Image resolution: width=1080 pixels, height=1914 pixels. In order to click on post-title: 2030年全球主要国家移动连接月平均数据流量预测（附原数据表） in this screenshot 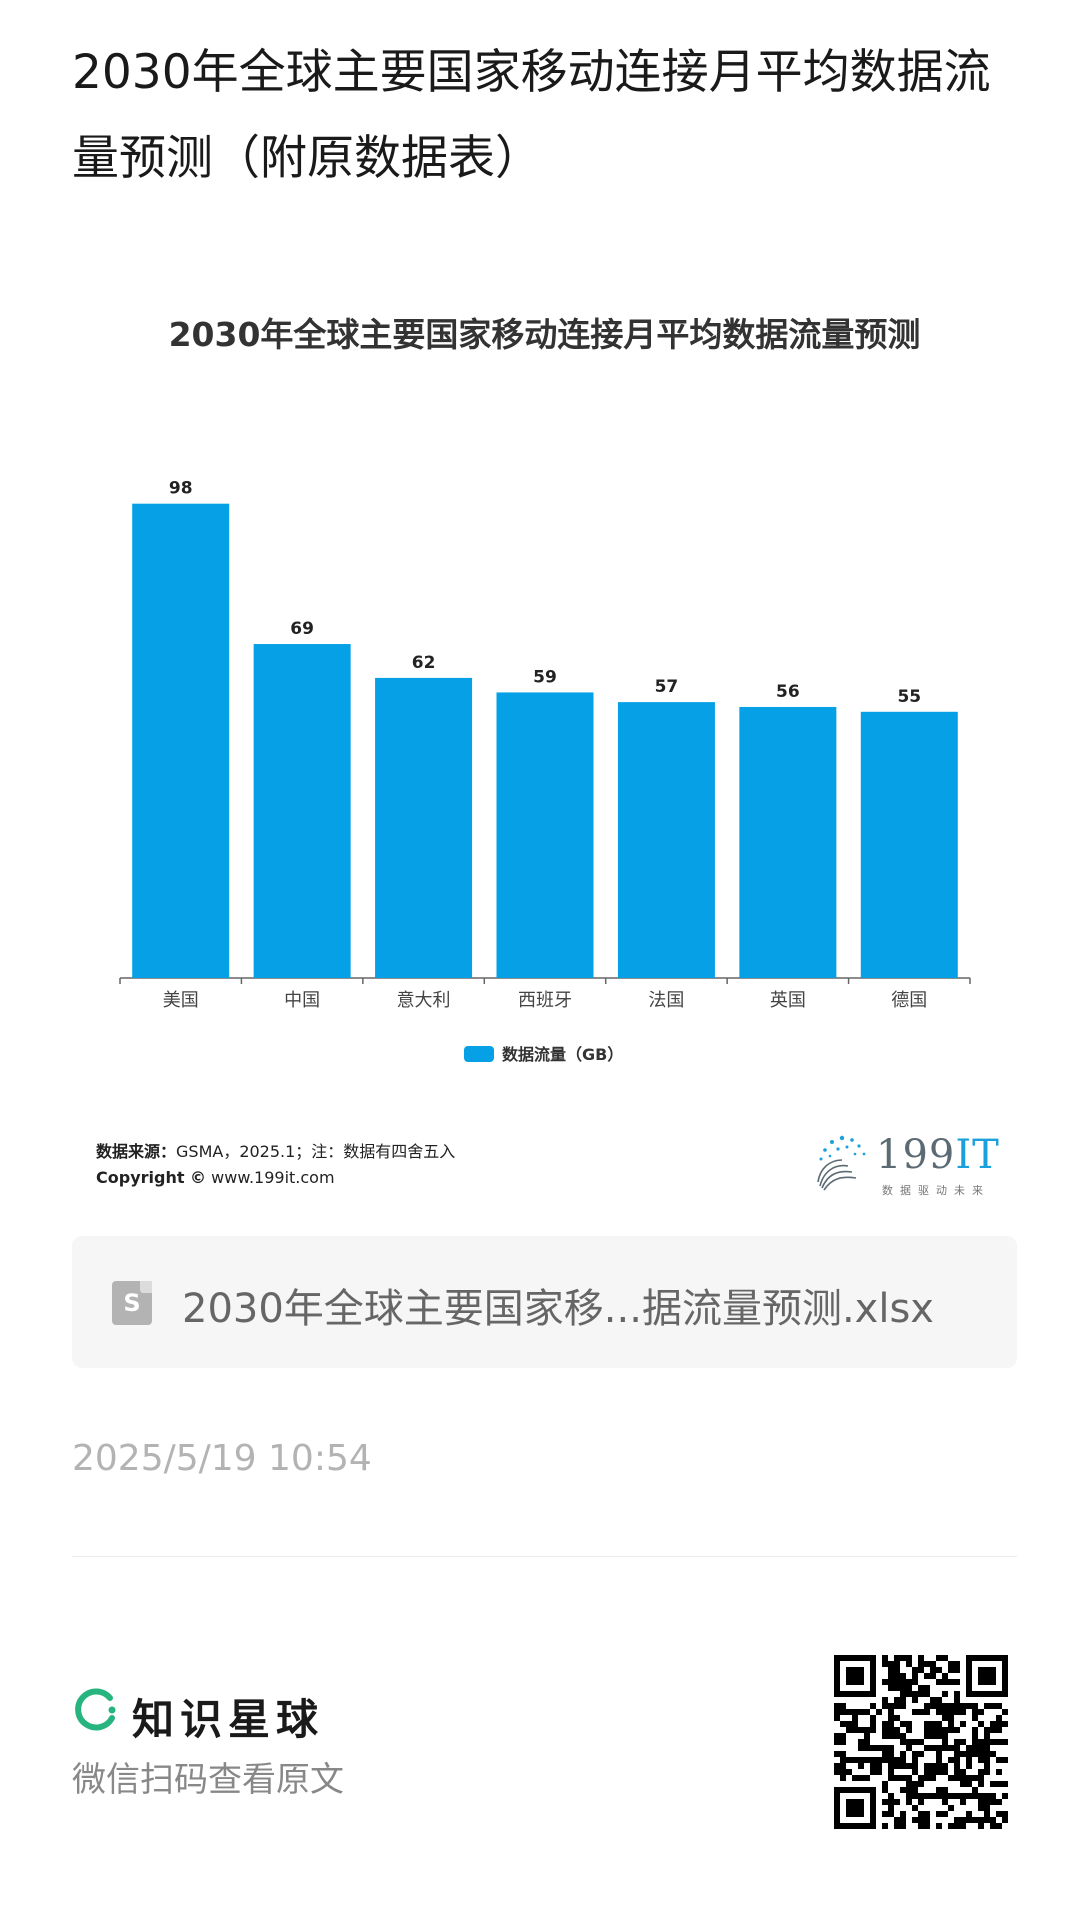, I will do `click(531, 115)`.